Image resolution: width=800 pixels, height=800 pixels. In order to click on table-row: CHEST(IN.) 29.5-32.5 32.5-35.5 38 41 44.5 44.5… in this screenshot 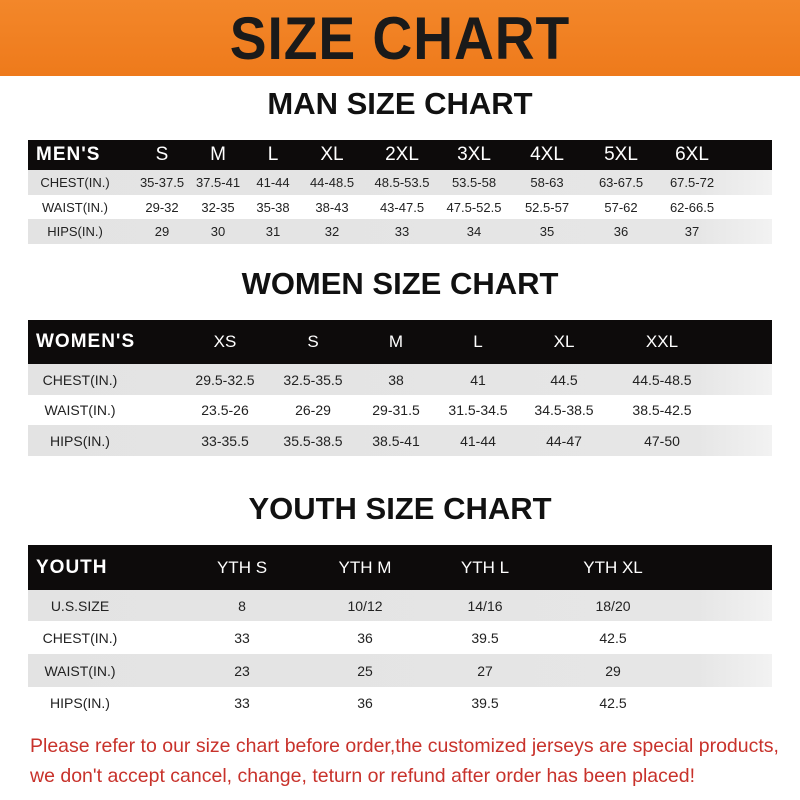, I will do `click(400, 379)`.